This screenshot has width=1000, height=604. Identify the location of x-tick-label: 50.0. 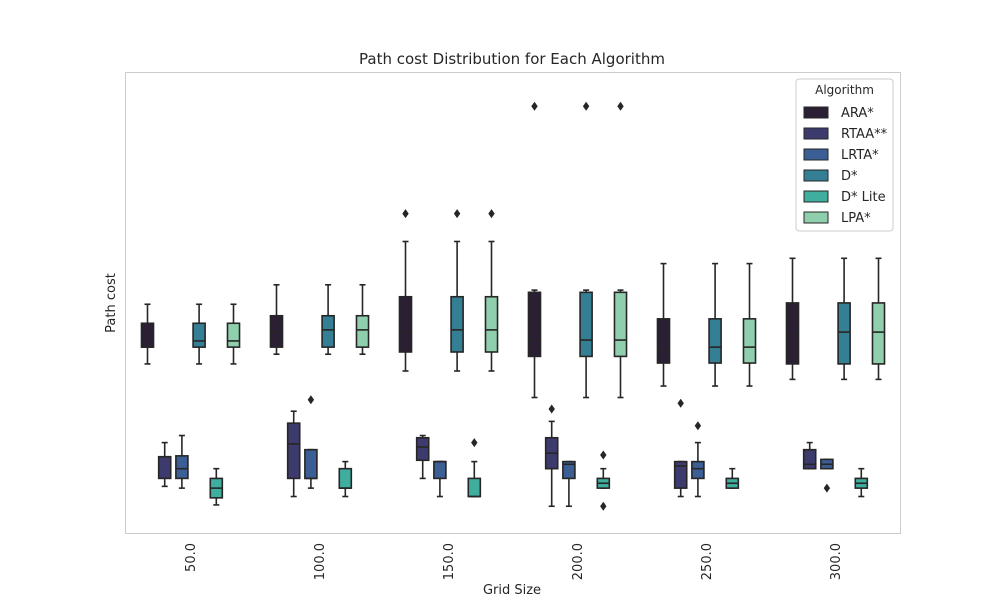
(191, 557).